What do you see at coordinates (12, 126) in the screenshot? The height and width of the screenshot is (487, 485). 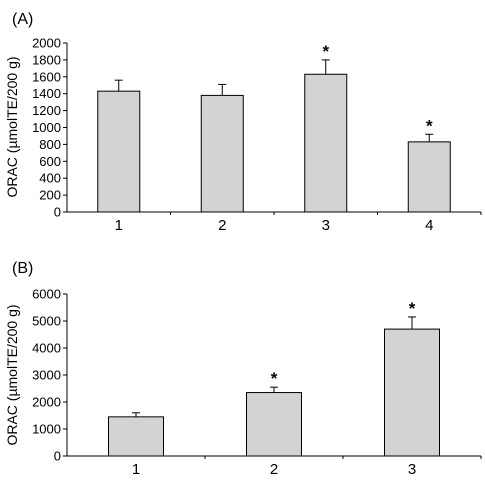 I see `panel-a-y-axis-label: ORAC (µmolTE/200 g)` at bounding box center [12, 126].